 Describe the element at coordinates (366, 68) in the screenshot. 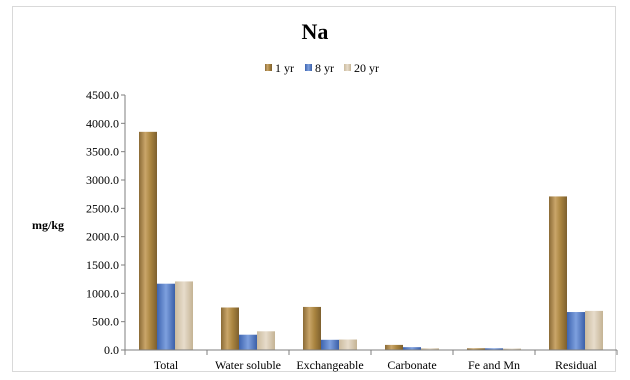

I see `legend-label-20yr: 20 yr` at that location.